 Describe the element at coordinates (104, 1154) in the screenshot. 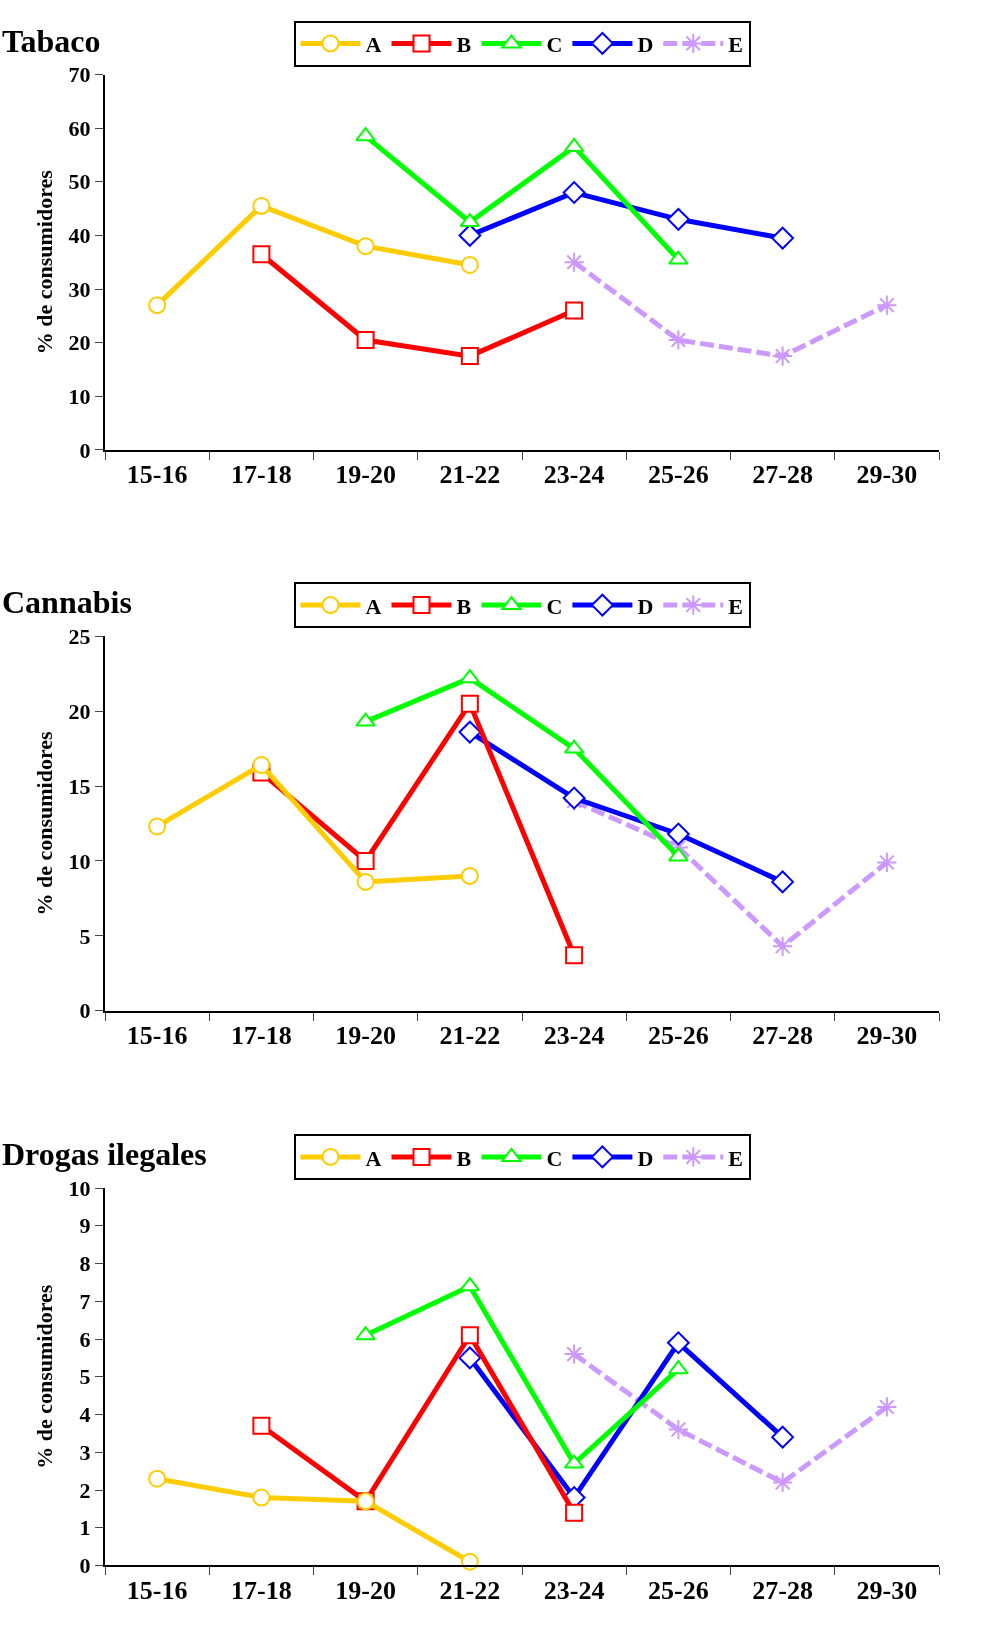

I see `chart-title: Drogas ilegales` at that location.